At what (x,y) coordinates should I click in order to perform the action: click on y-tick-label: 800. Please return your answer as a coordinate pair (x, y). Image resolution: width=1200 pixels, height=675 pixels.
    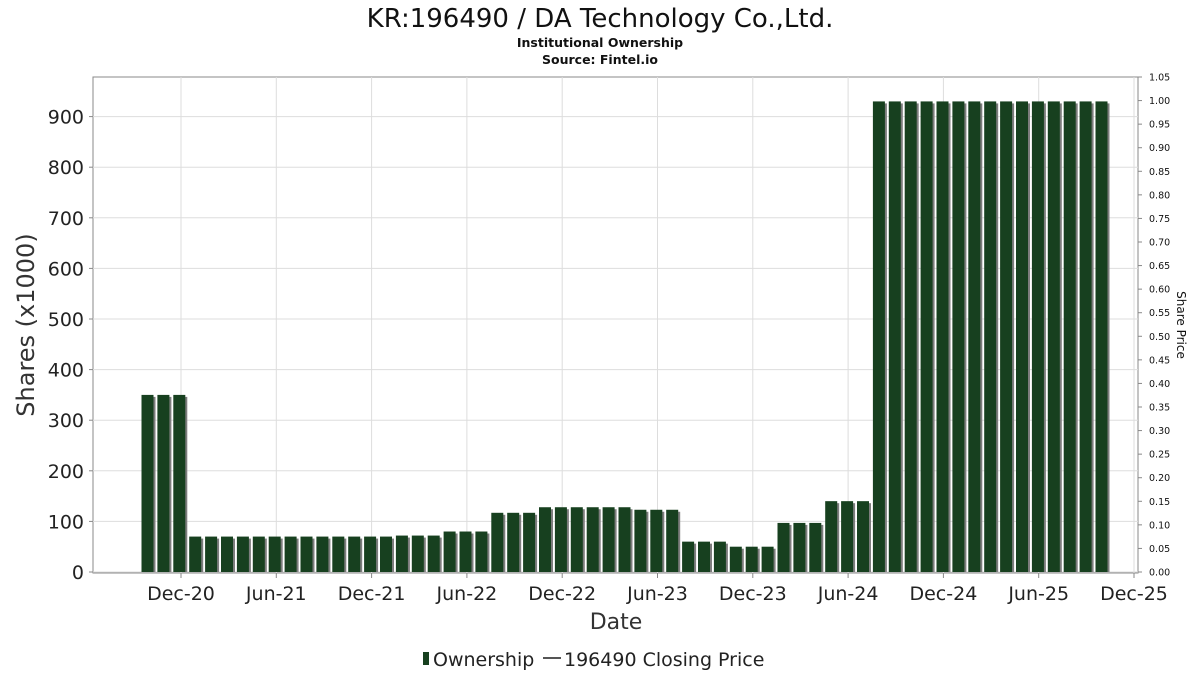
    Looking at the image, I should click on (66, 168).